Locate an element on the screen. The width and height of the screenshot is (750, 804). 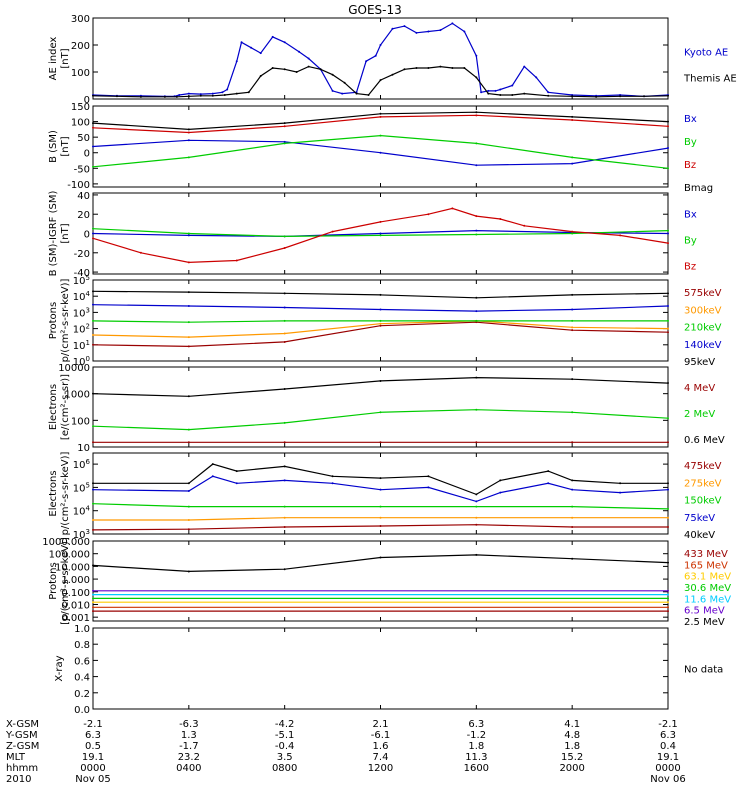
y-tick-label: 10² is located at coordinates (81, 329).